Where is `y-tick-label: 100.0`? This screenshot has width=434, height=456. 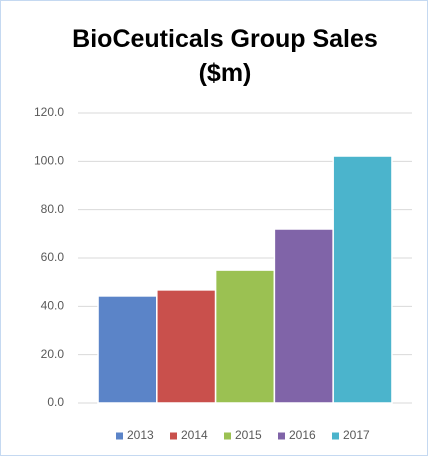
y-tick-label: 100.0 is located at coordinates (49, 161).